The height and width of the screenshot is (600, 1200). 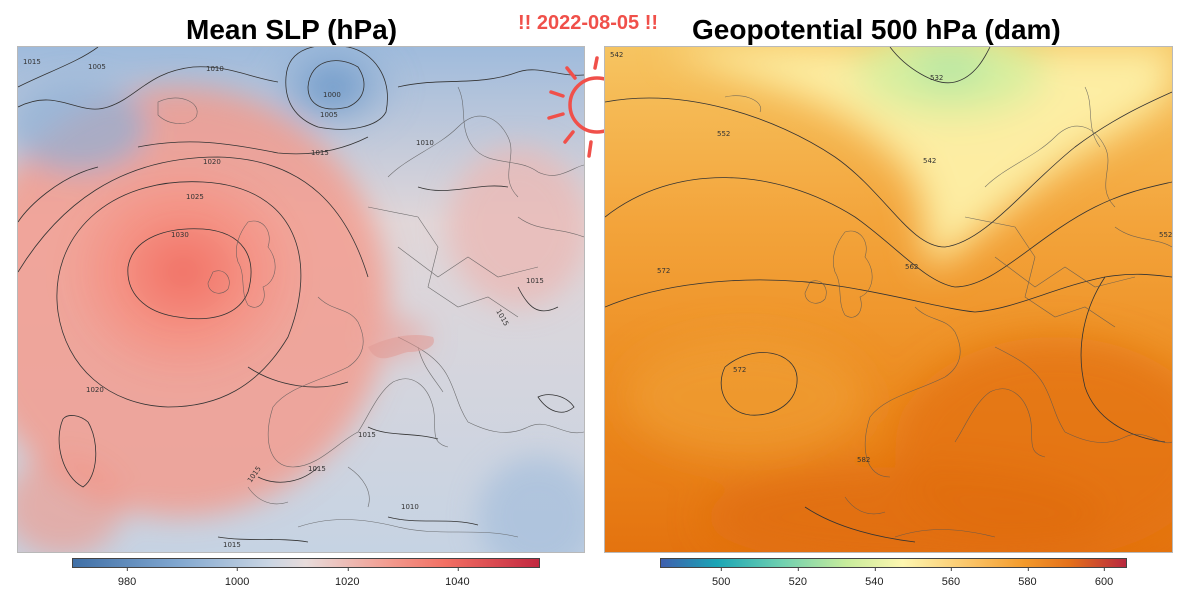 I want to click on z500-colorbar-tick: 520, so click(x=797, y=577).